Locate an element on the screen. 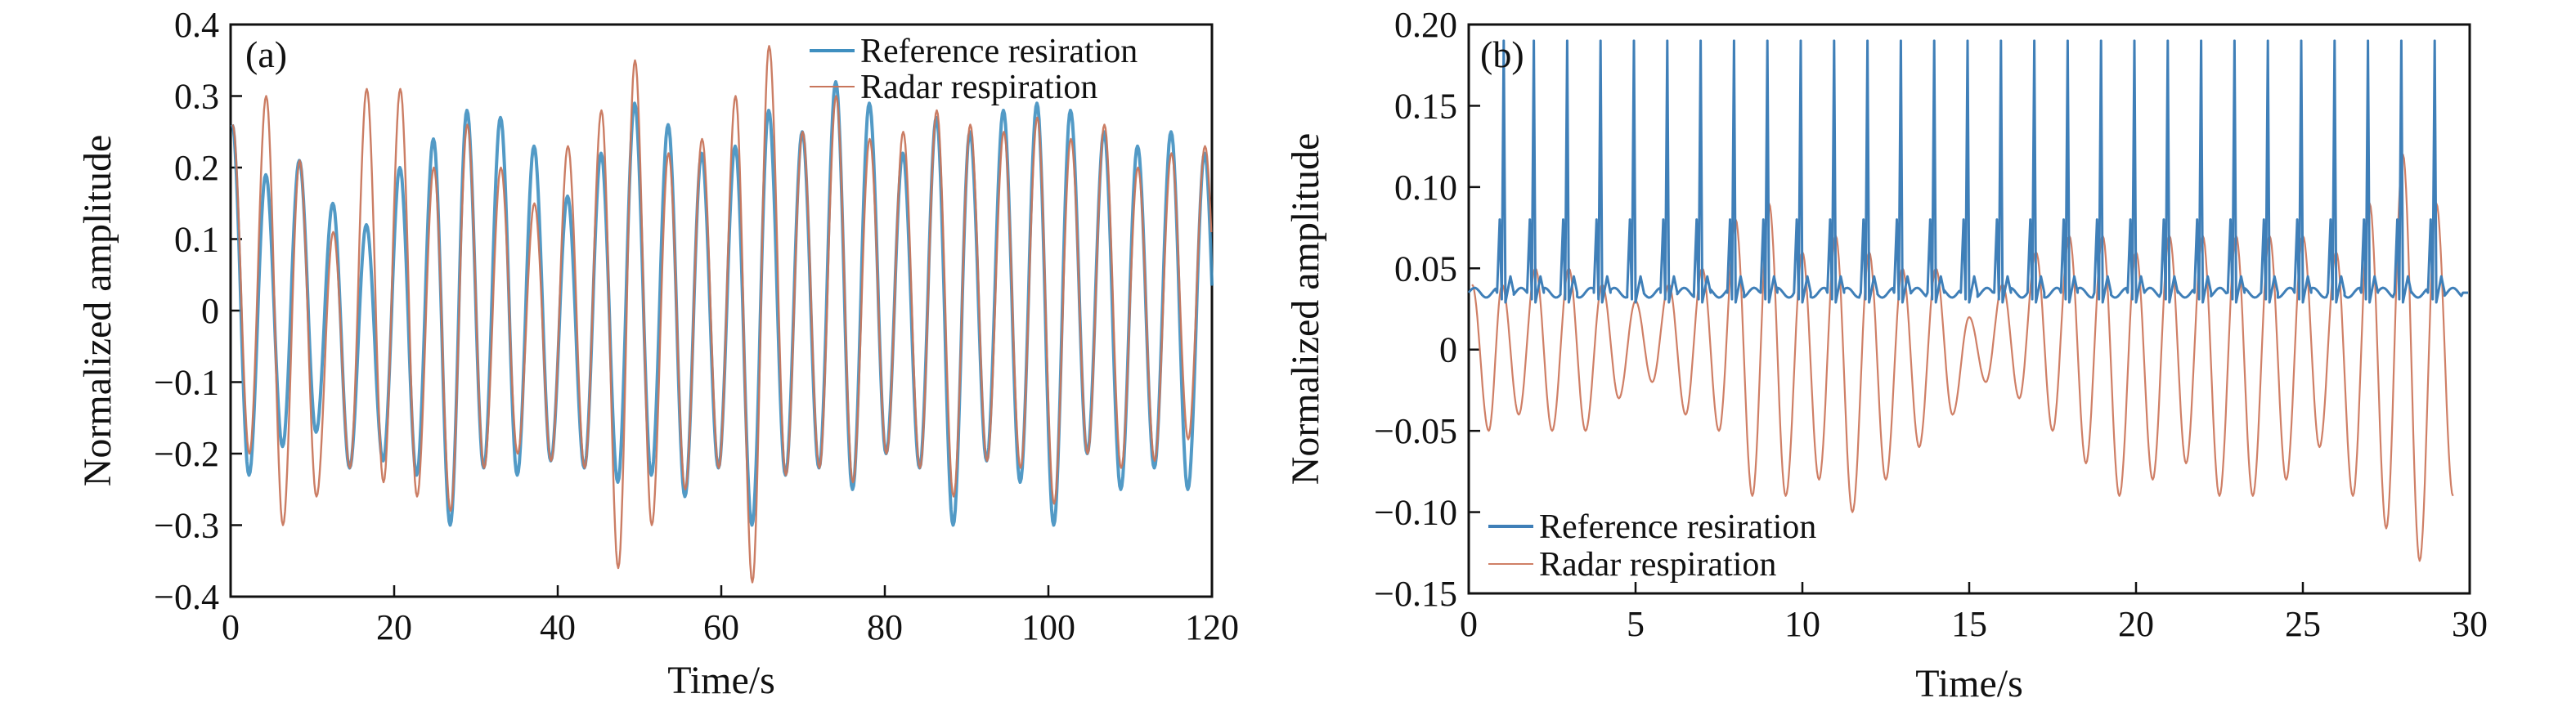  legend-label-radar-b: Radar respiration is located at coordinates (1657, 565).